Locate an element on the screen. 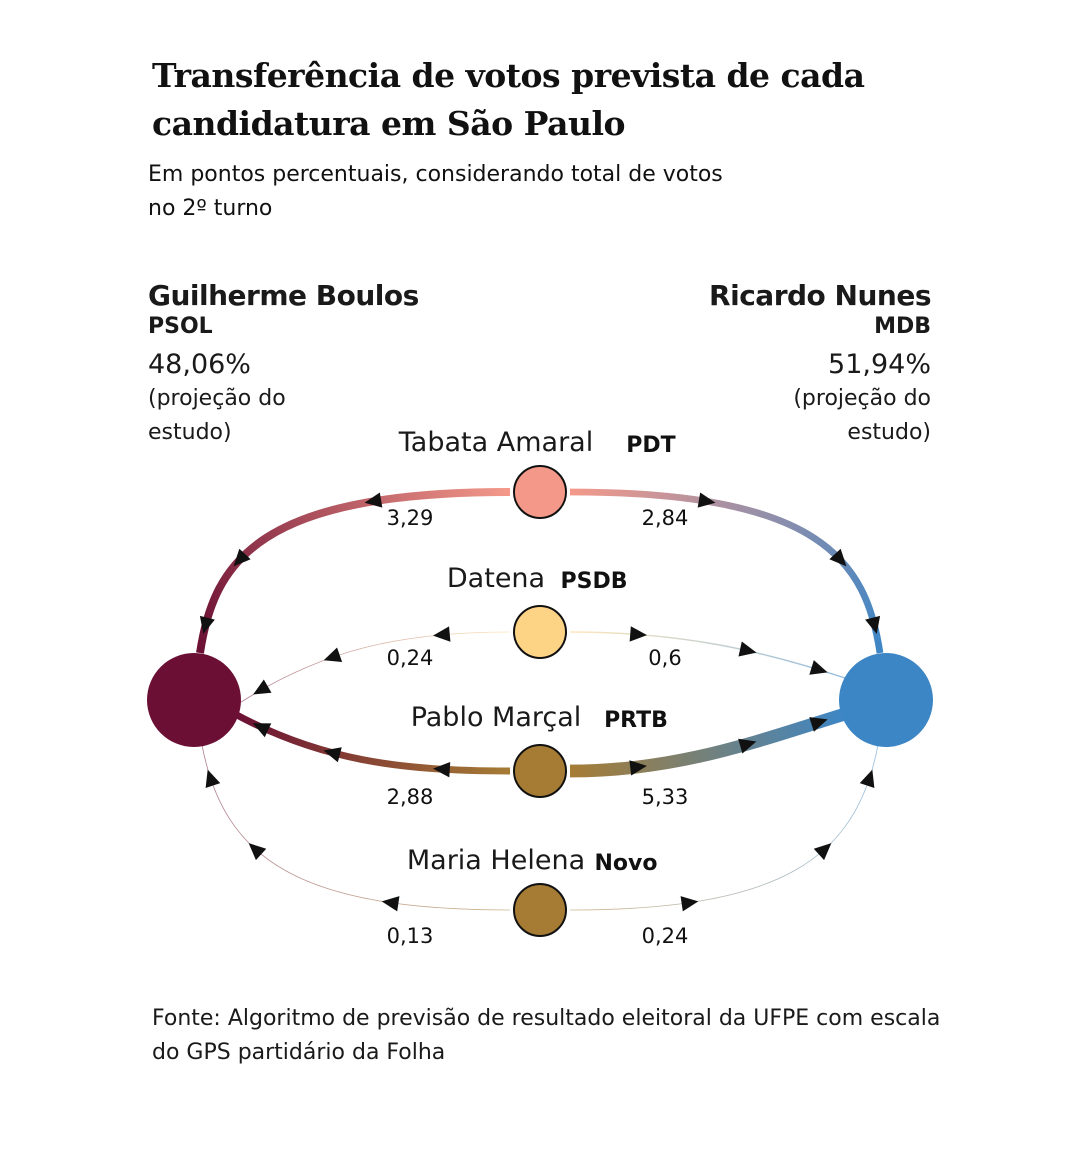 The height and width of the screenshot is (1153, 1080). value-to-right: 0,6 is located at coordinates (664, 658).